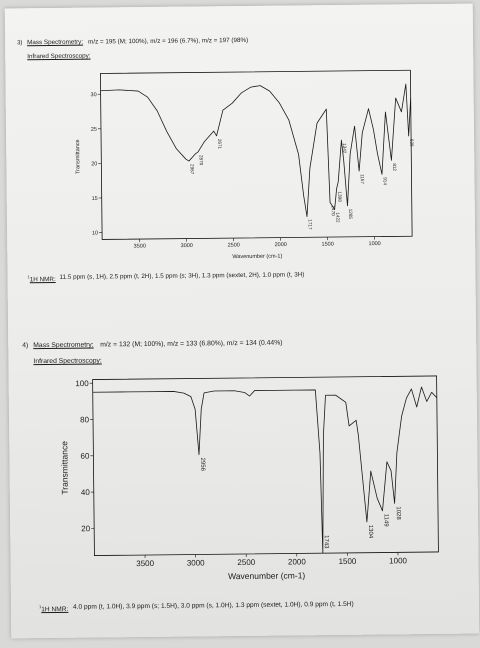 The height and width of the screenshot is (648, 480). What do you see at coordinates (85, 419) in the screenshot?
I see `spectrum-4-y-tick-label: 80` at bounding box center [85, 419].